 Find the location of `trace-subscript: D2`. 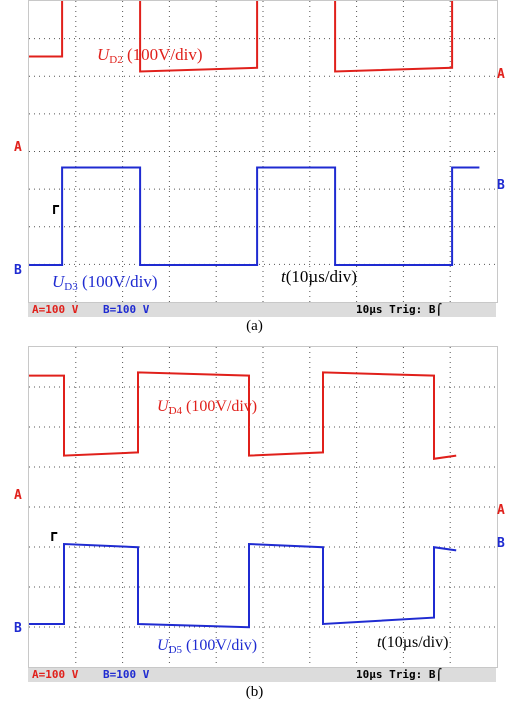

trace-subscript: D2 is located at coordinates (116, 60).